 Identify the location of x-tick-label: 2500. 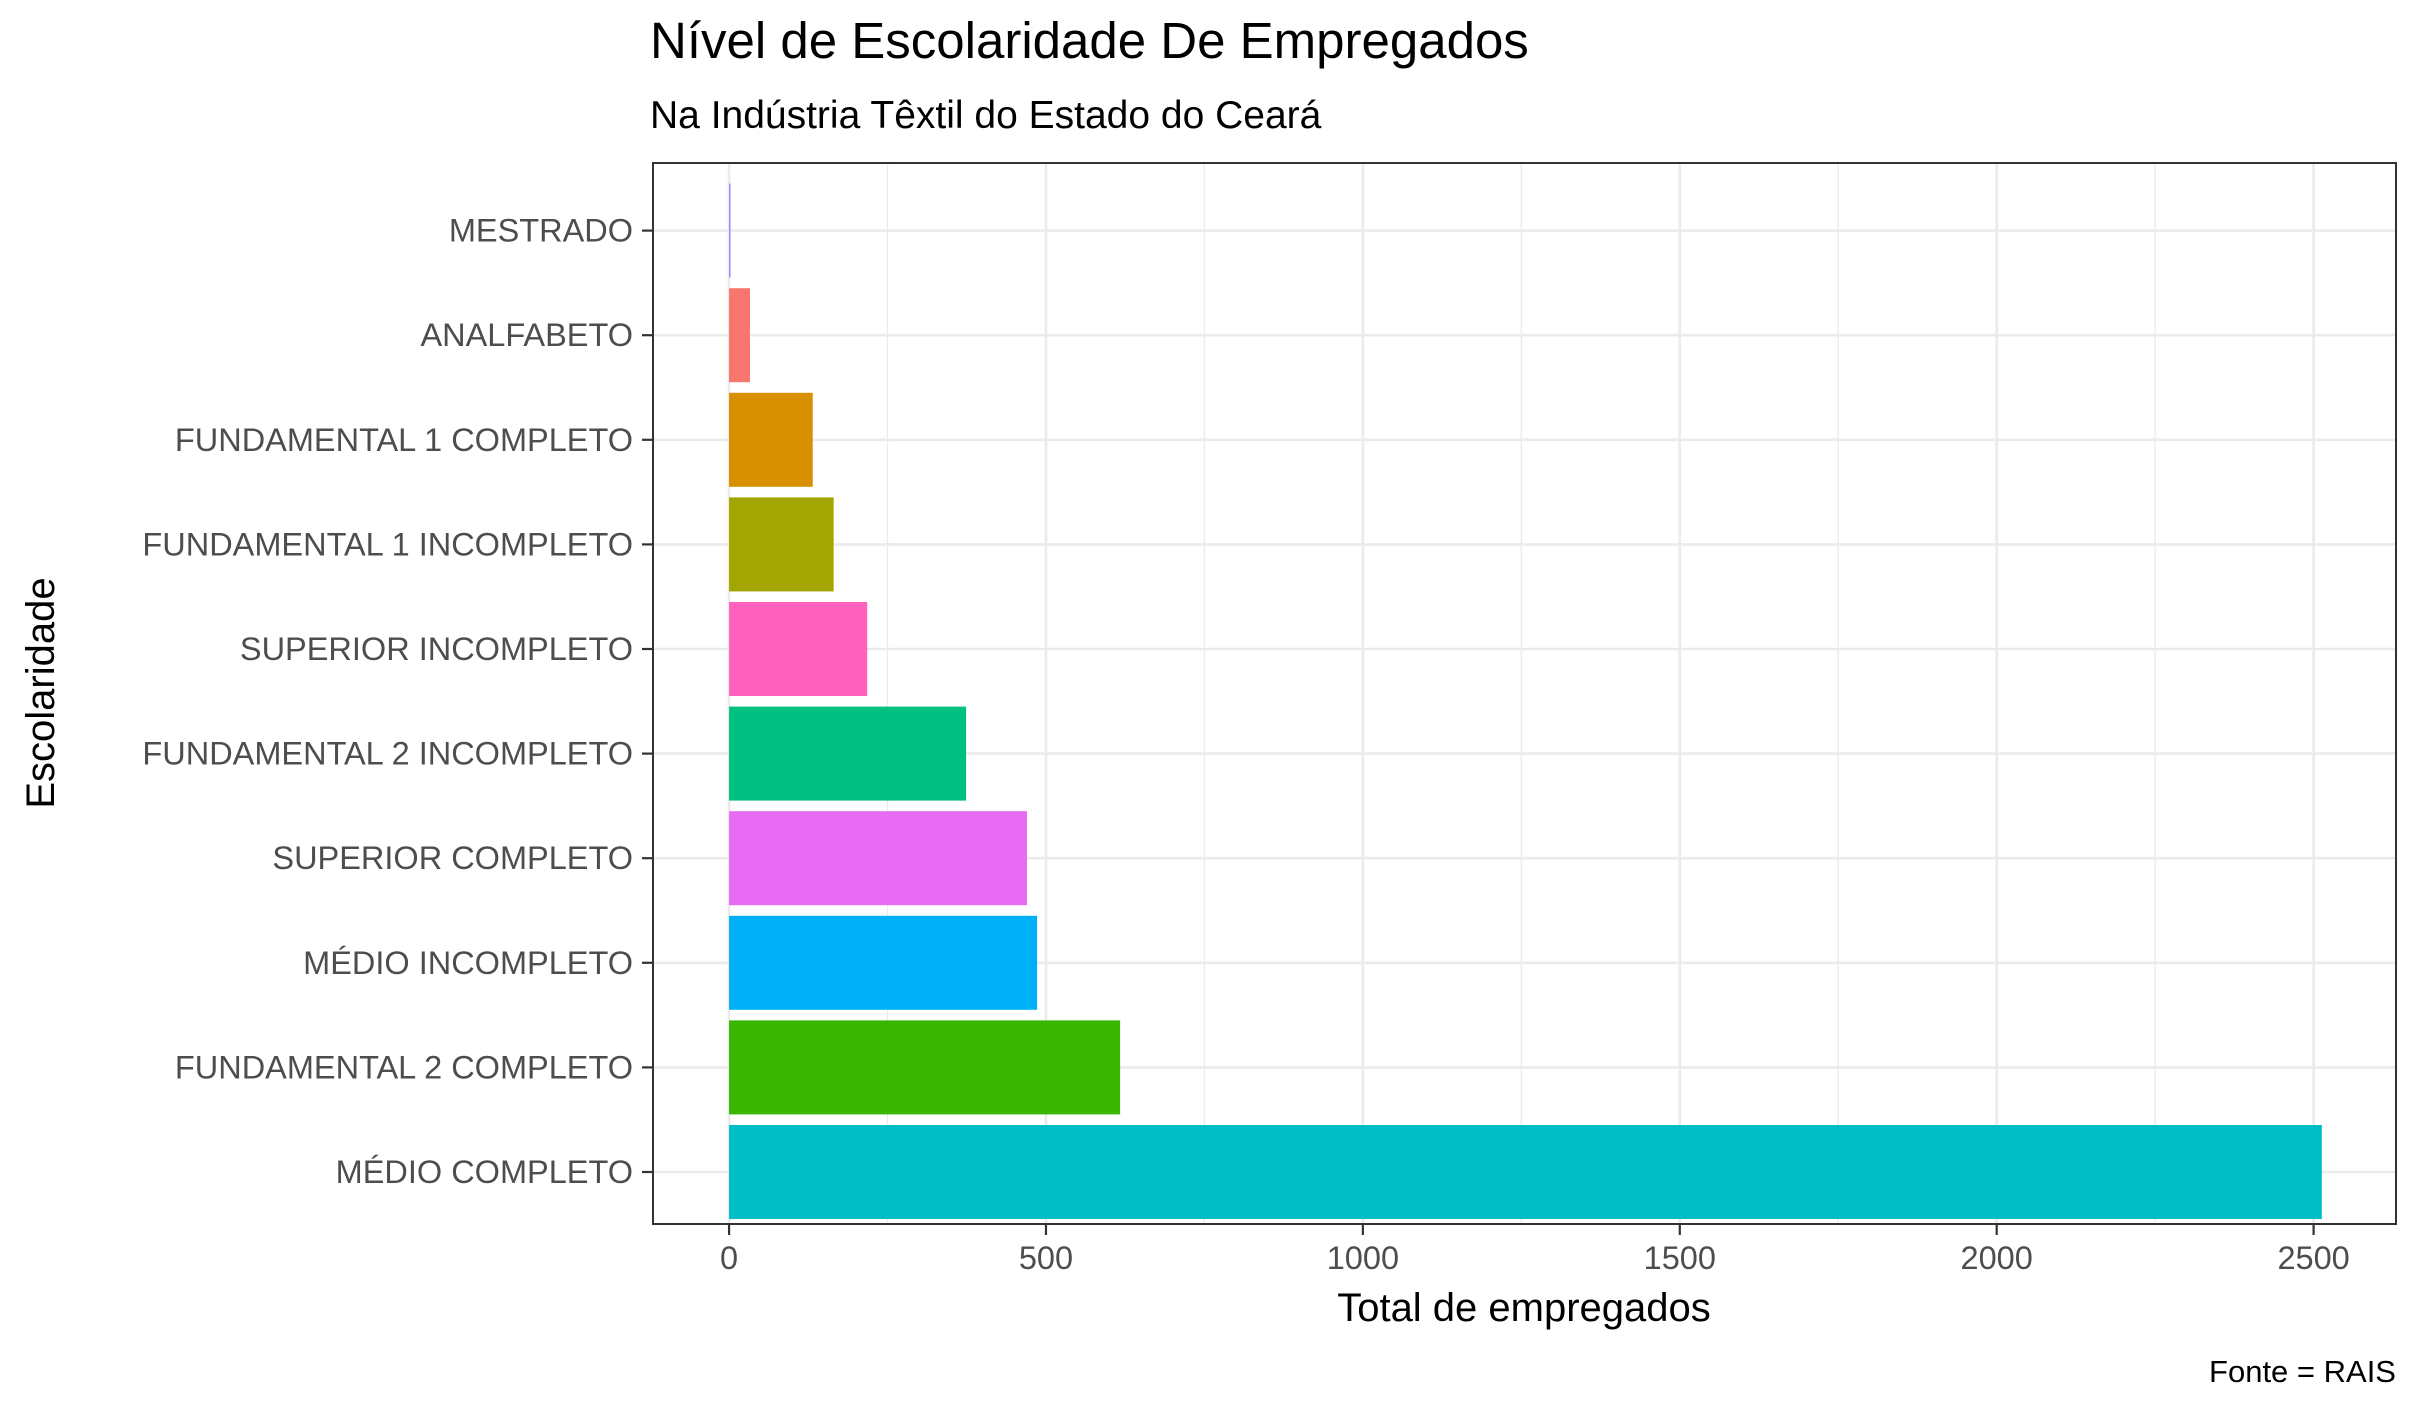
(2313, 1258).